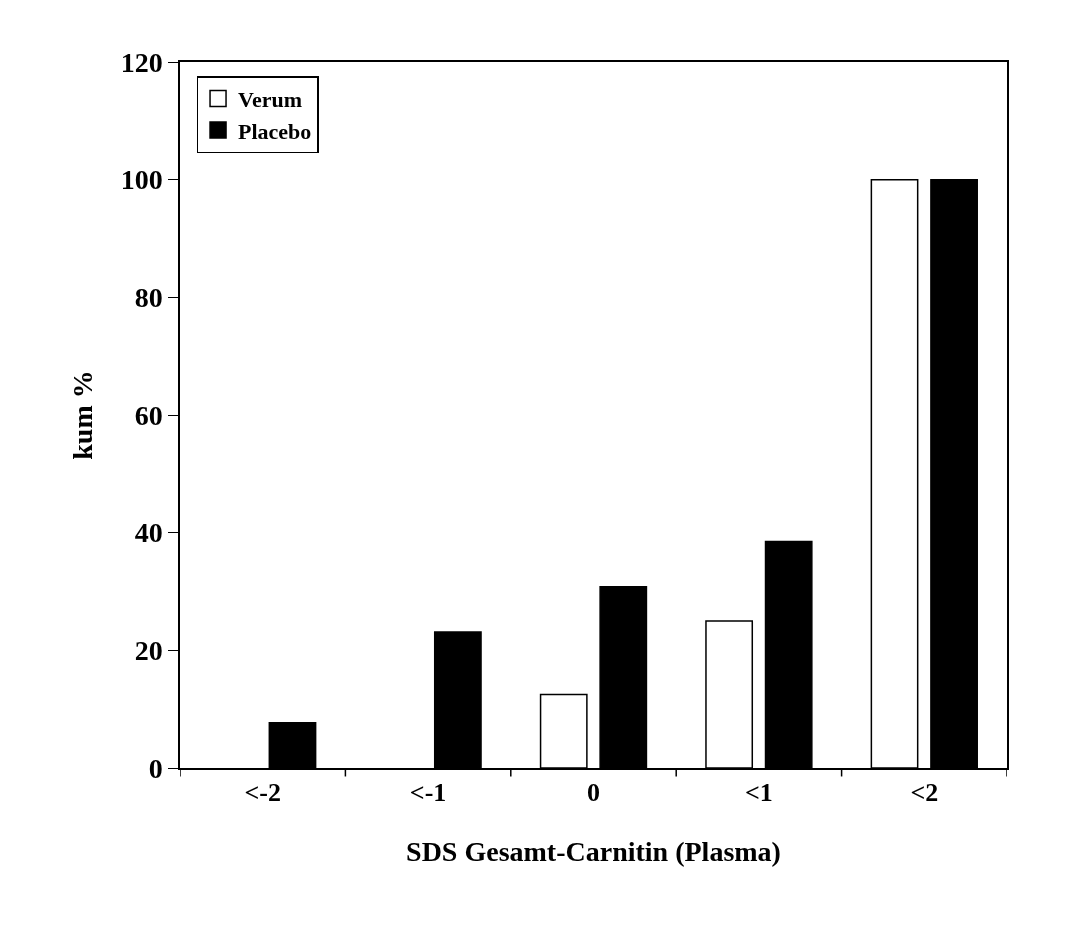 This screenshot has height=948, width=1087. I want to click on legend-label: Verum, so click(270, 99).